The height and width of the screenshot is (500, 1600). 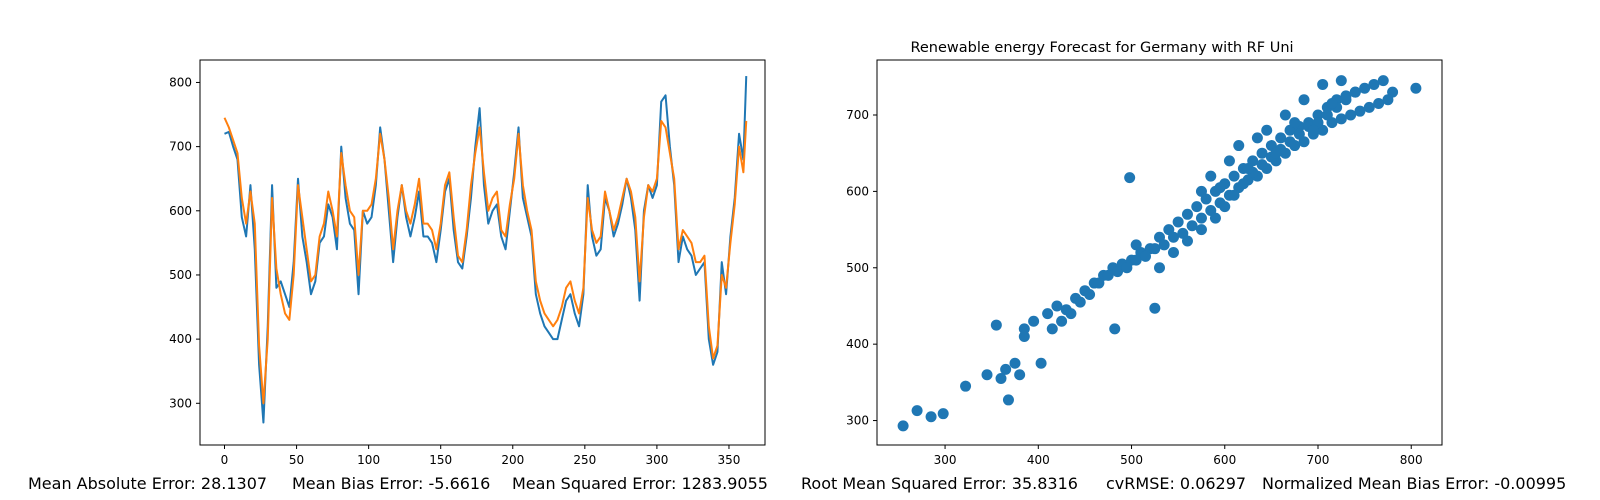 I want to click on scatter-chart-x-tick-label: 400, so click(x=1038, y=460).